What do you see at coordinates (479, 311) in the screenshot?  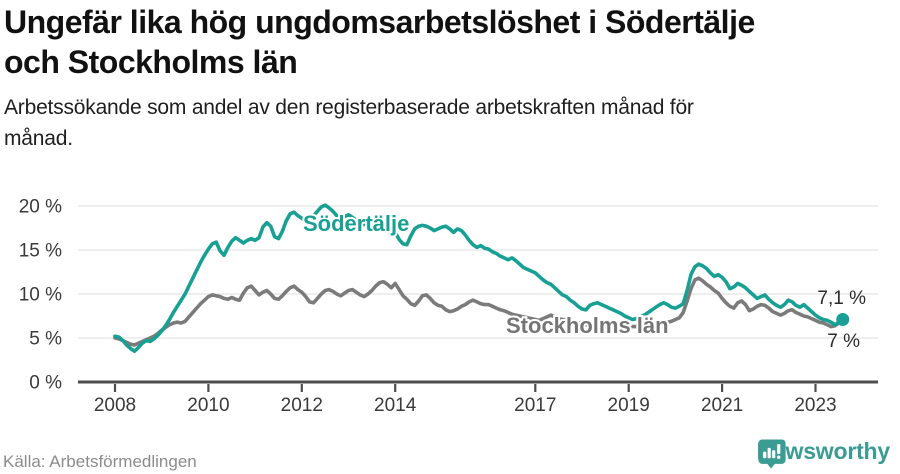 I see `series-line-stockholms-lan` at bounding box center [479, 311].